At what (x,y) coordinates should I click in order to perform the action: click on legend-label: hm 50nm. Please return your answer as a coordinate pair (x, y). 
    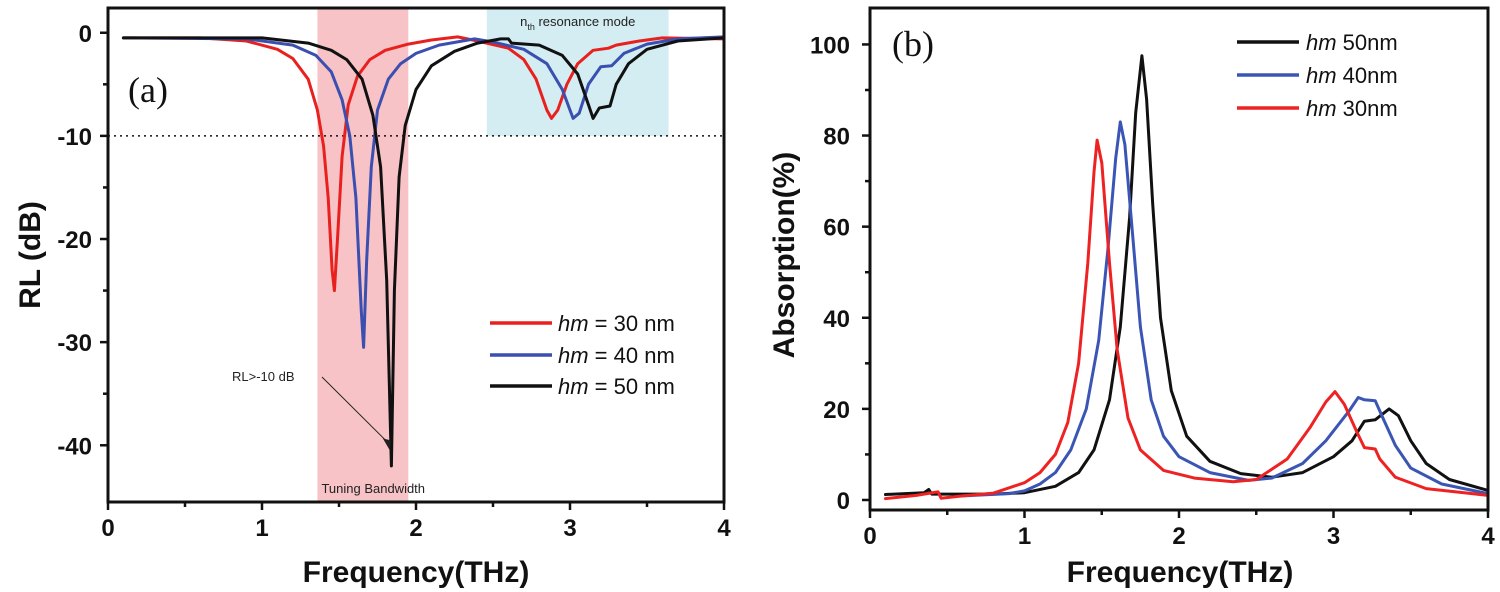
    Looking at the image, I should click on (1352, 42).